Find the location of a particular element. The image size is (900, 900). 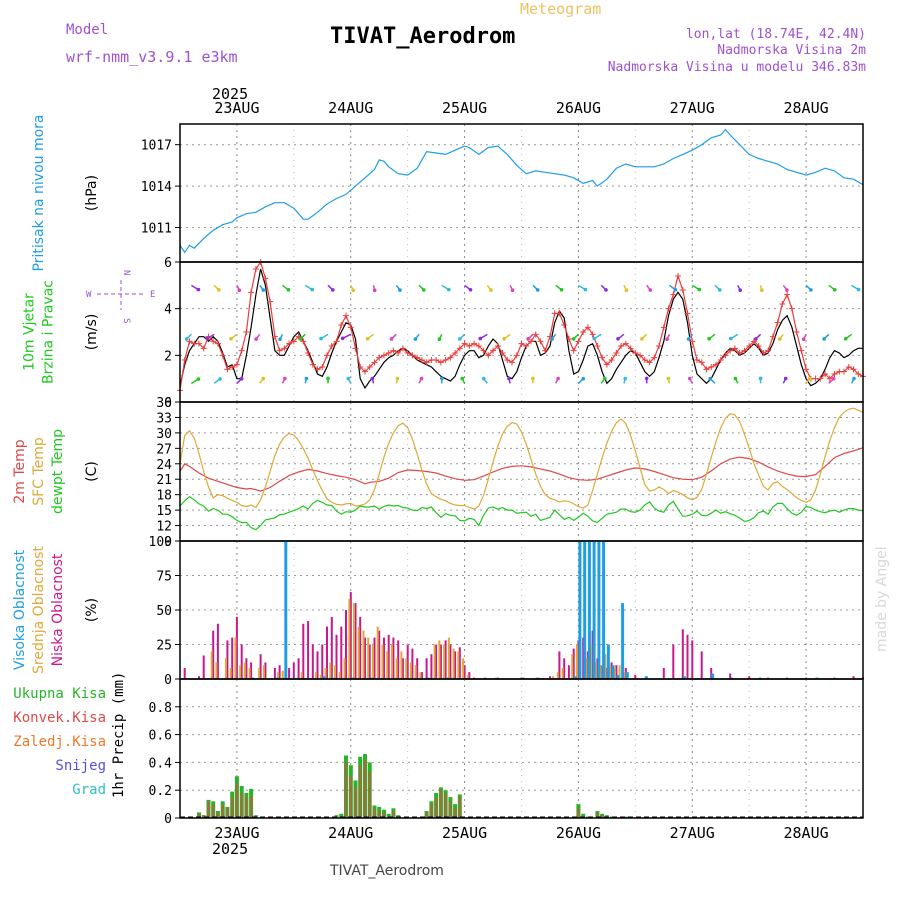

bar-visoka-oblacnost is located at coordinates (575, 677).